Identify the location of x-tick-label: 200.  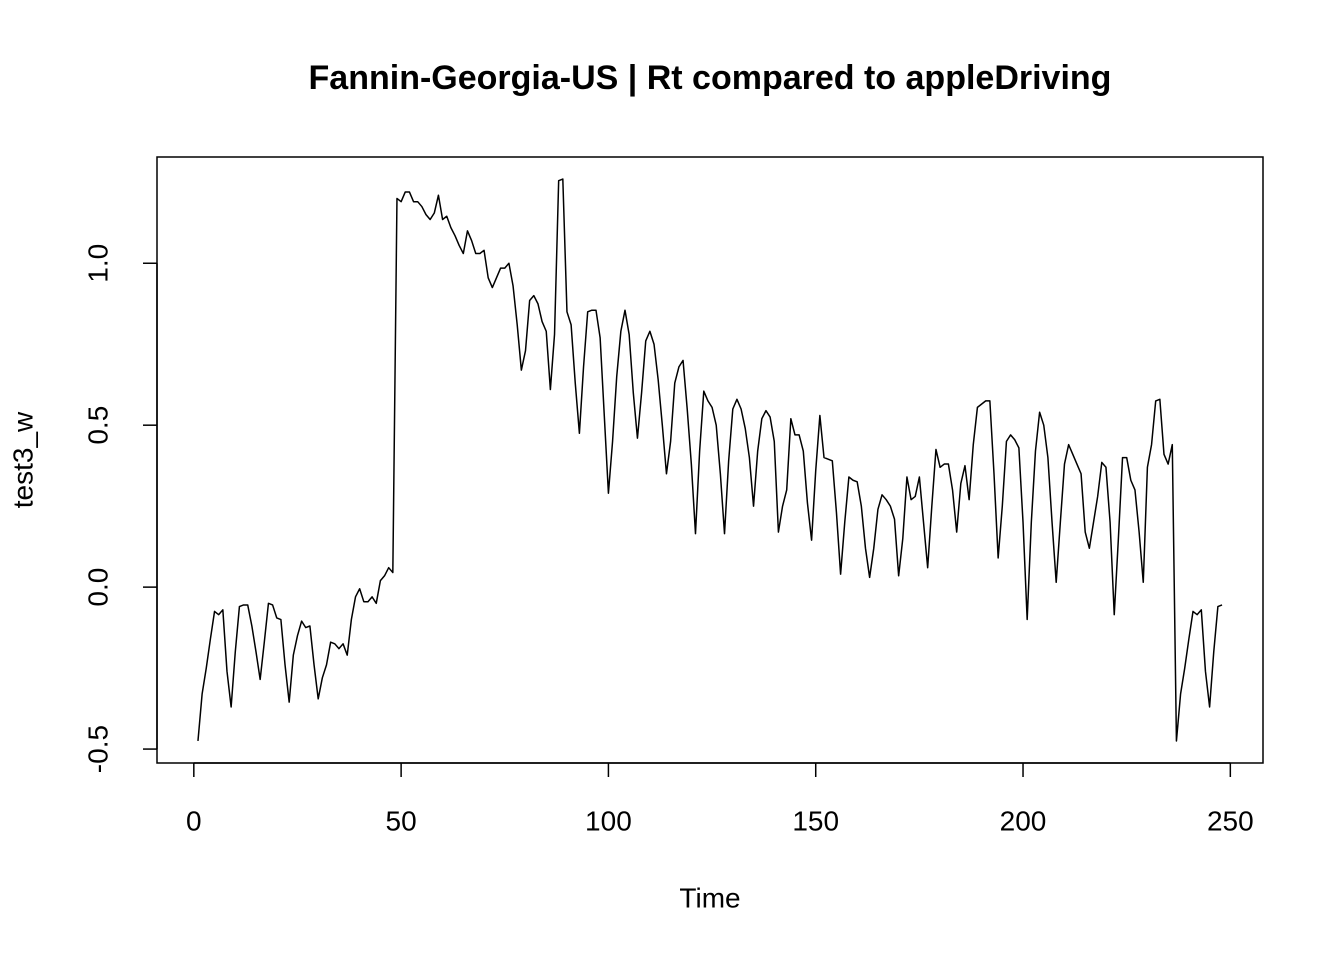
(1023, 820).